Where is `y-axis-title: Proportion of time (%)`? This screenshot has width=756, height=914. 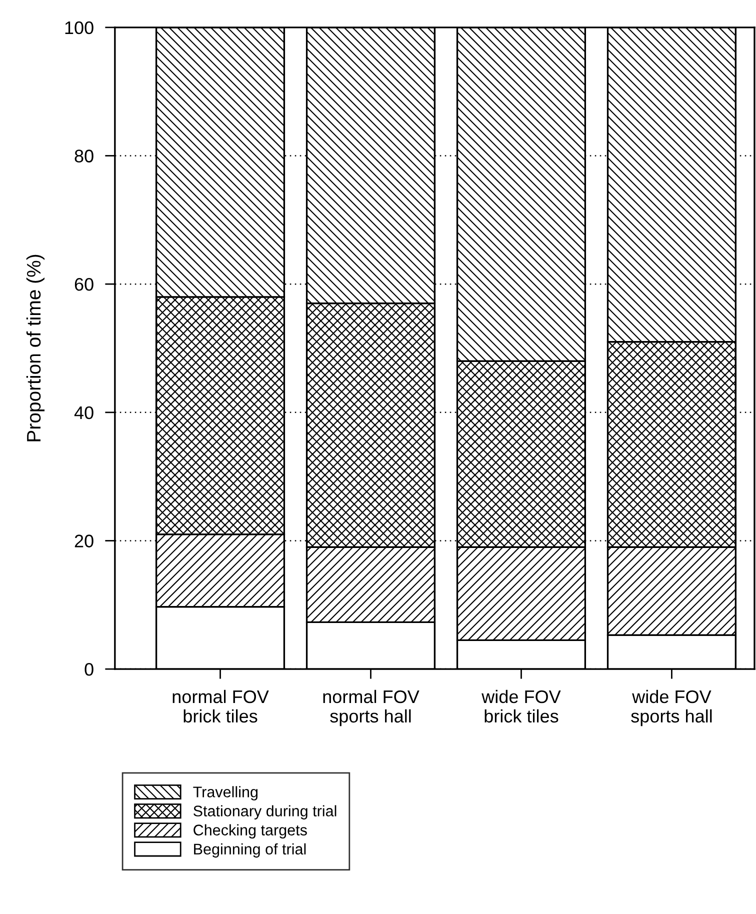 y-axis-title: Proportion of time (%) is located at coordinates (35, 348).